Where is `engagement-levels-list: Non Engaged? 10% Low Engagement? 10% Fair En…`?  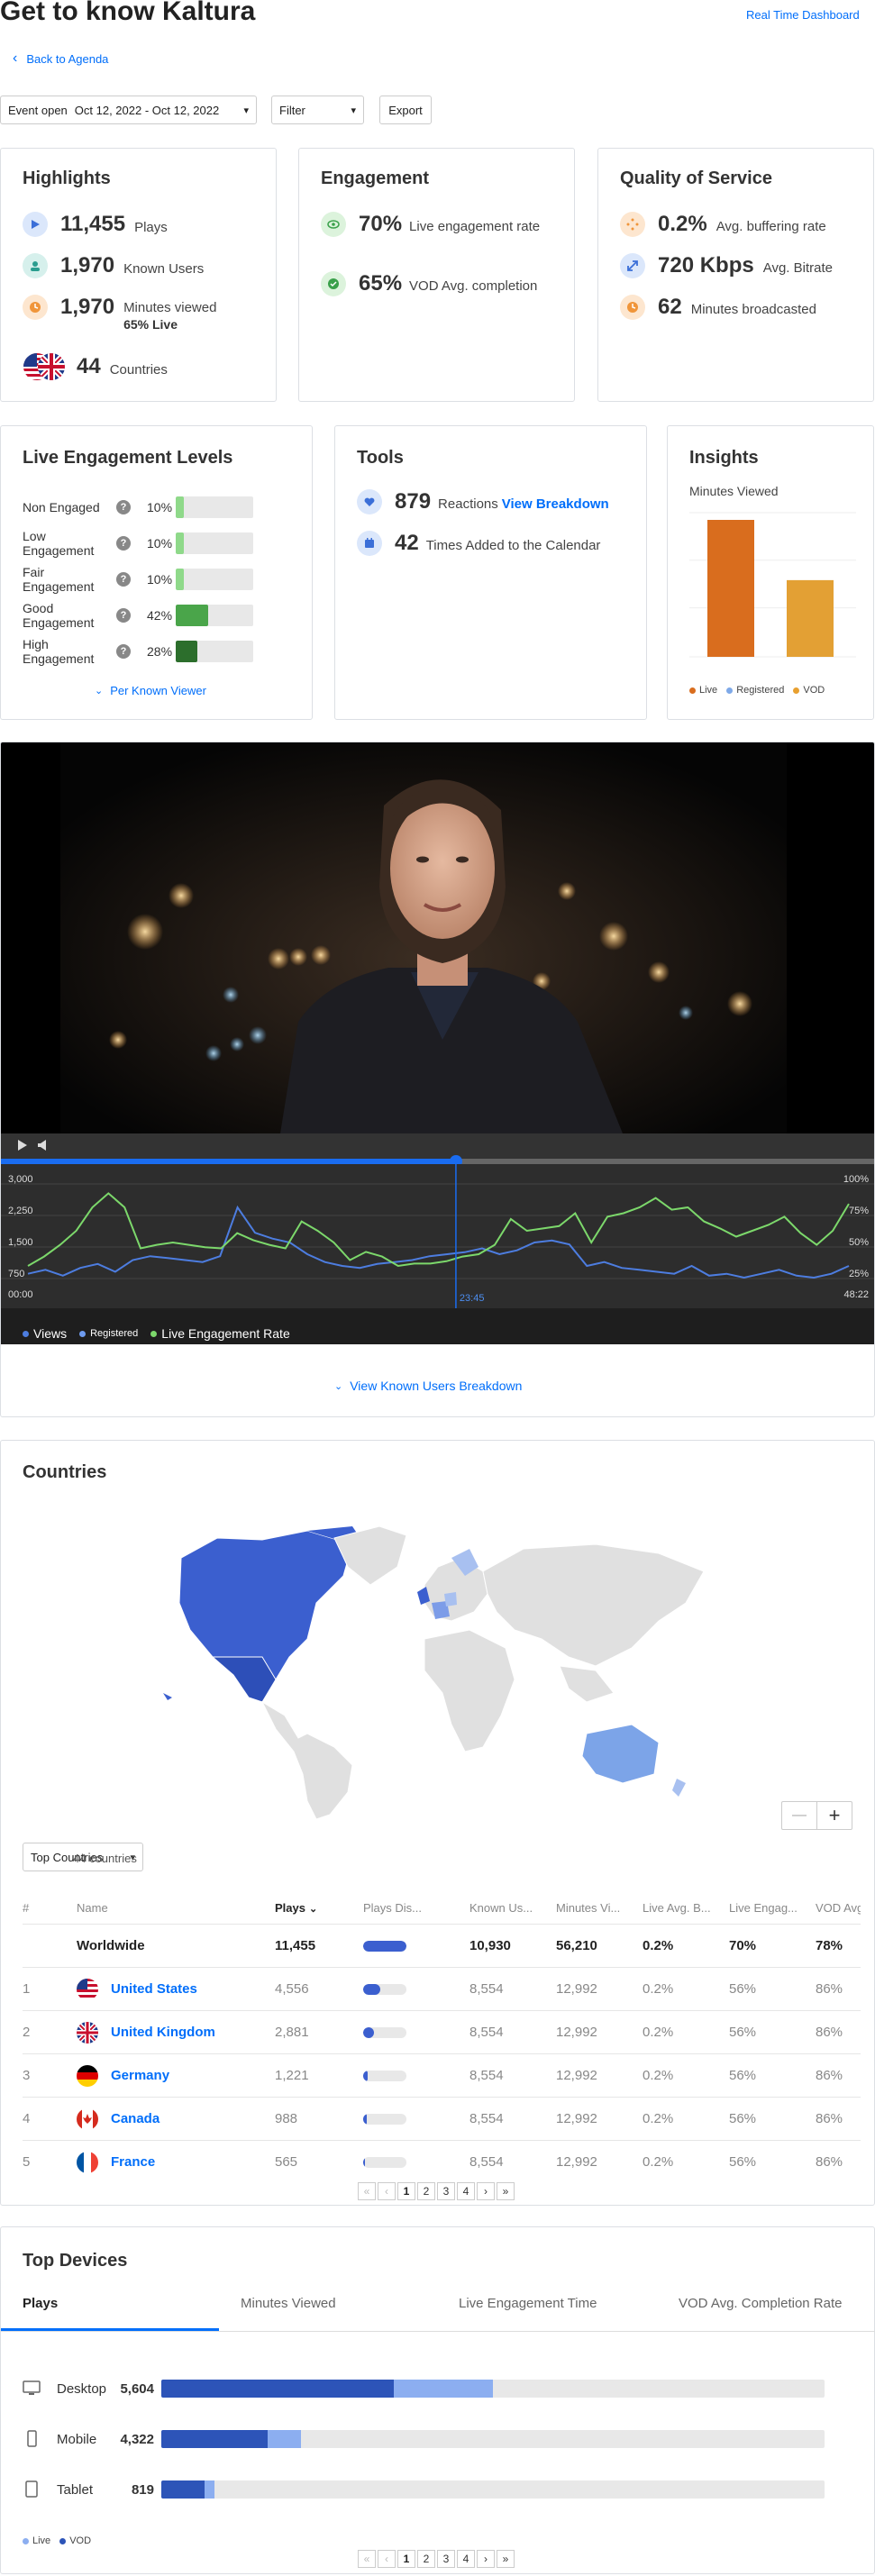
engagement-levels-list: Non Engaged? 10% Low Engagement? 10% Fair En… is located at coordinates (158, 579).